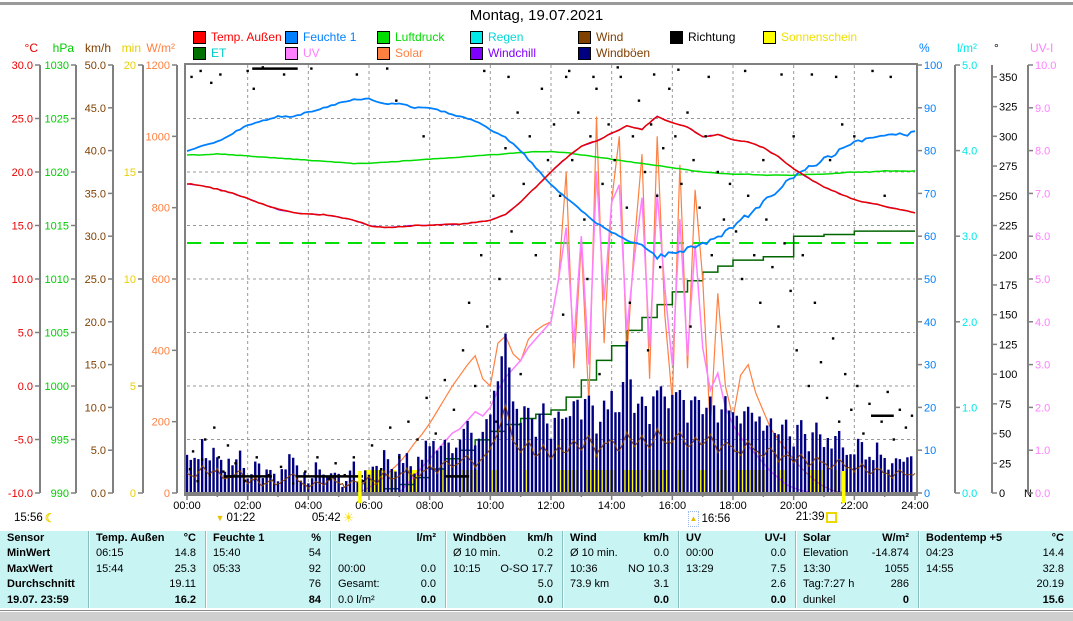 The height and width of the screenshot is (621, 1073). I want to click on astro-time: 01:22, so click(241, 518).